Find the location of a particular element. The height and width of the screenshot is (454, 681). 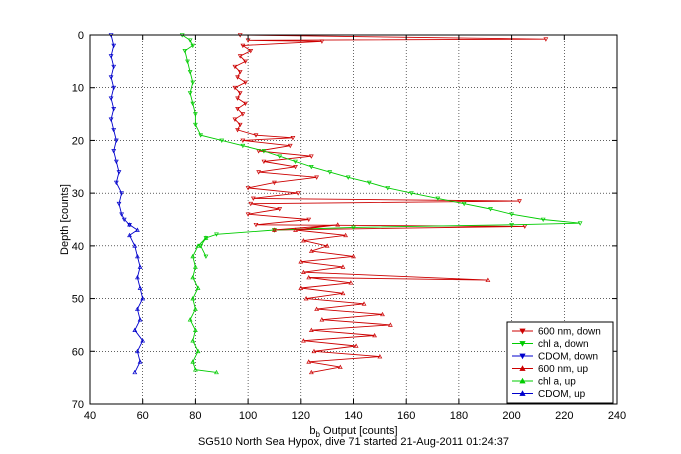

x-axis-label: bb Output [counts] is located at coordinates (353, 432).